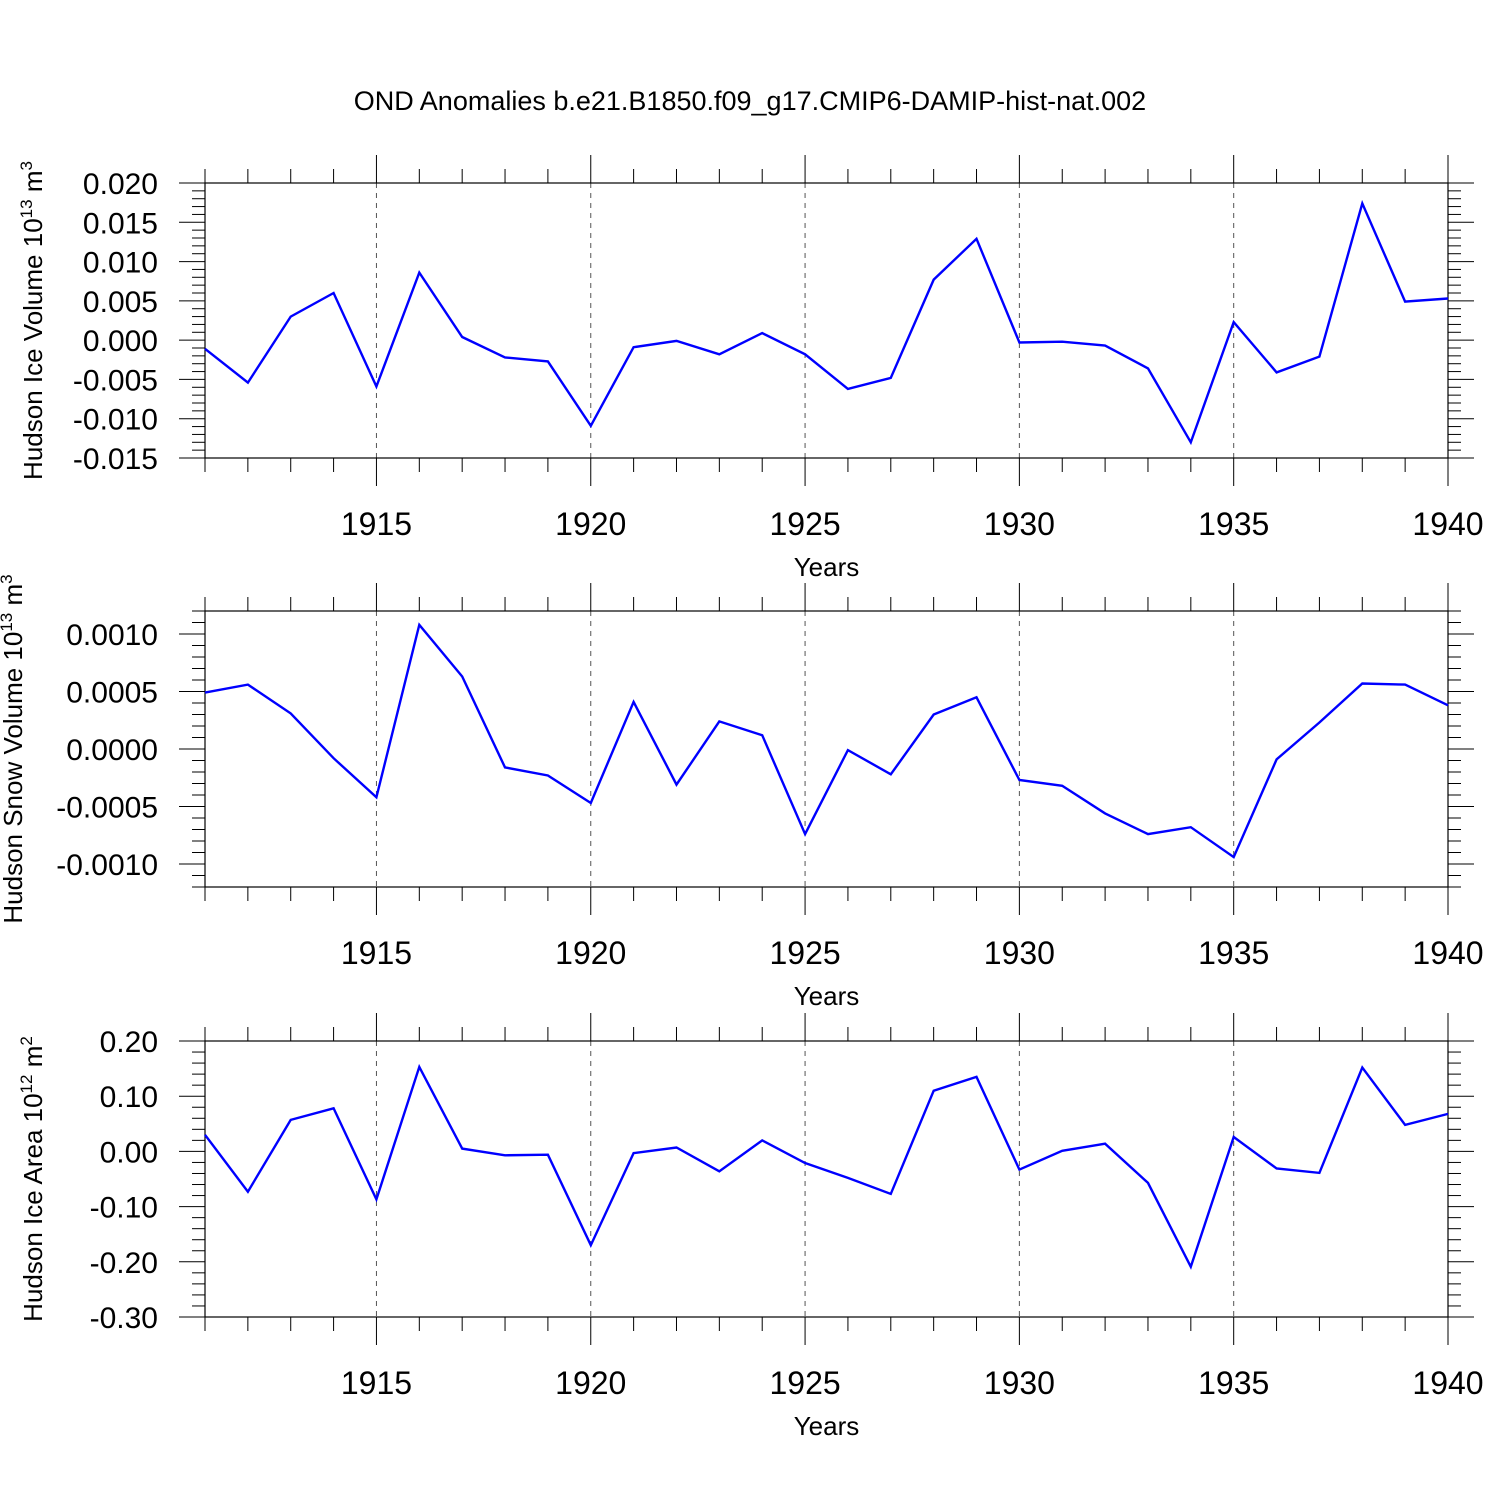  I want to click on y-axis-label: Hudson Snow Volume 1013 m3, so click(14, 748).